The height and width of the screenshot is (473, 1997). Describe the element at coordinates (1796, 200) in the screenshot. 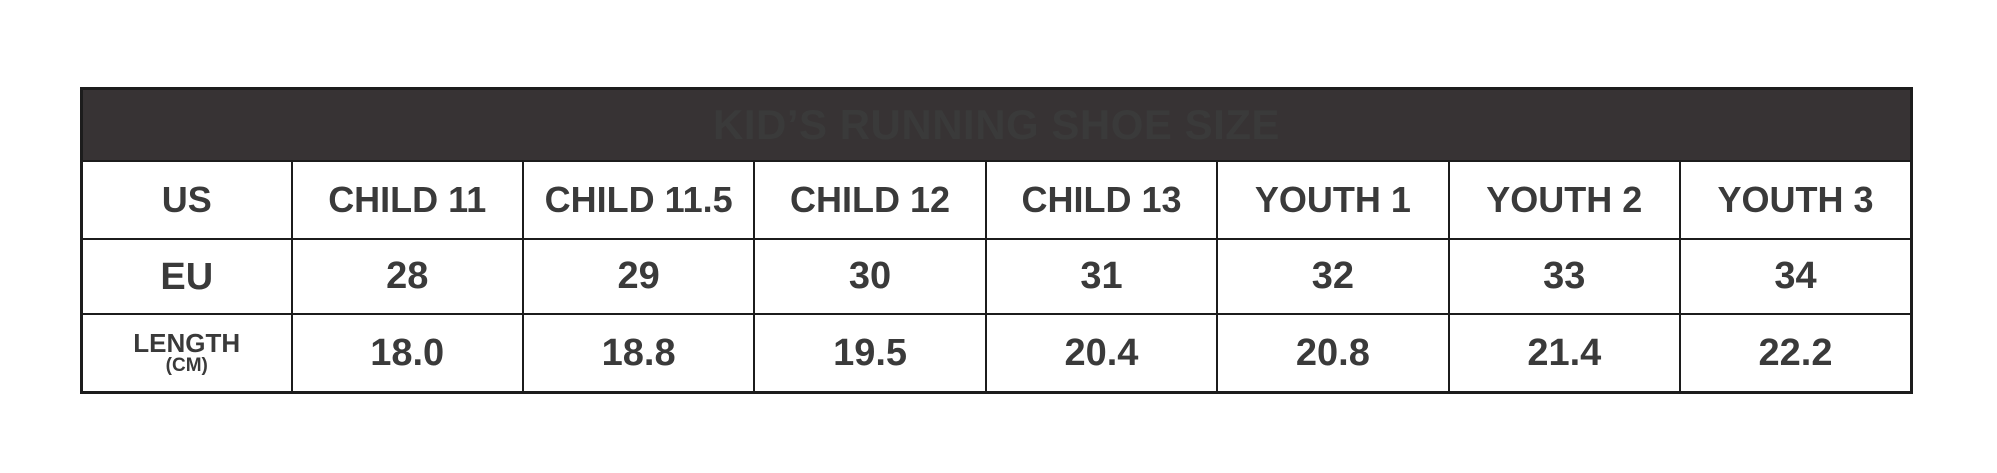

I see `value-cell: YOUTH 3` at that location.